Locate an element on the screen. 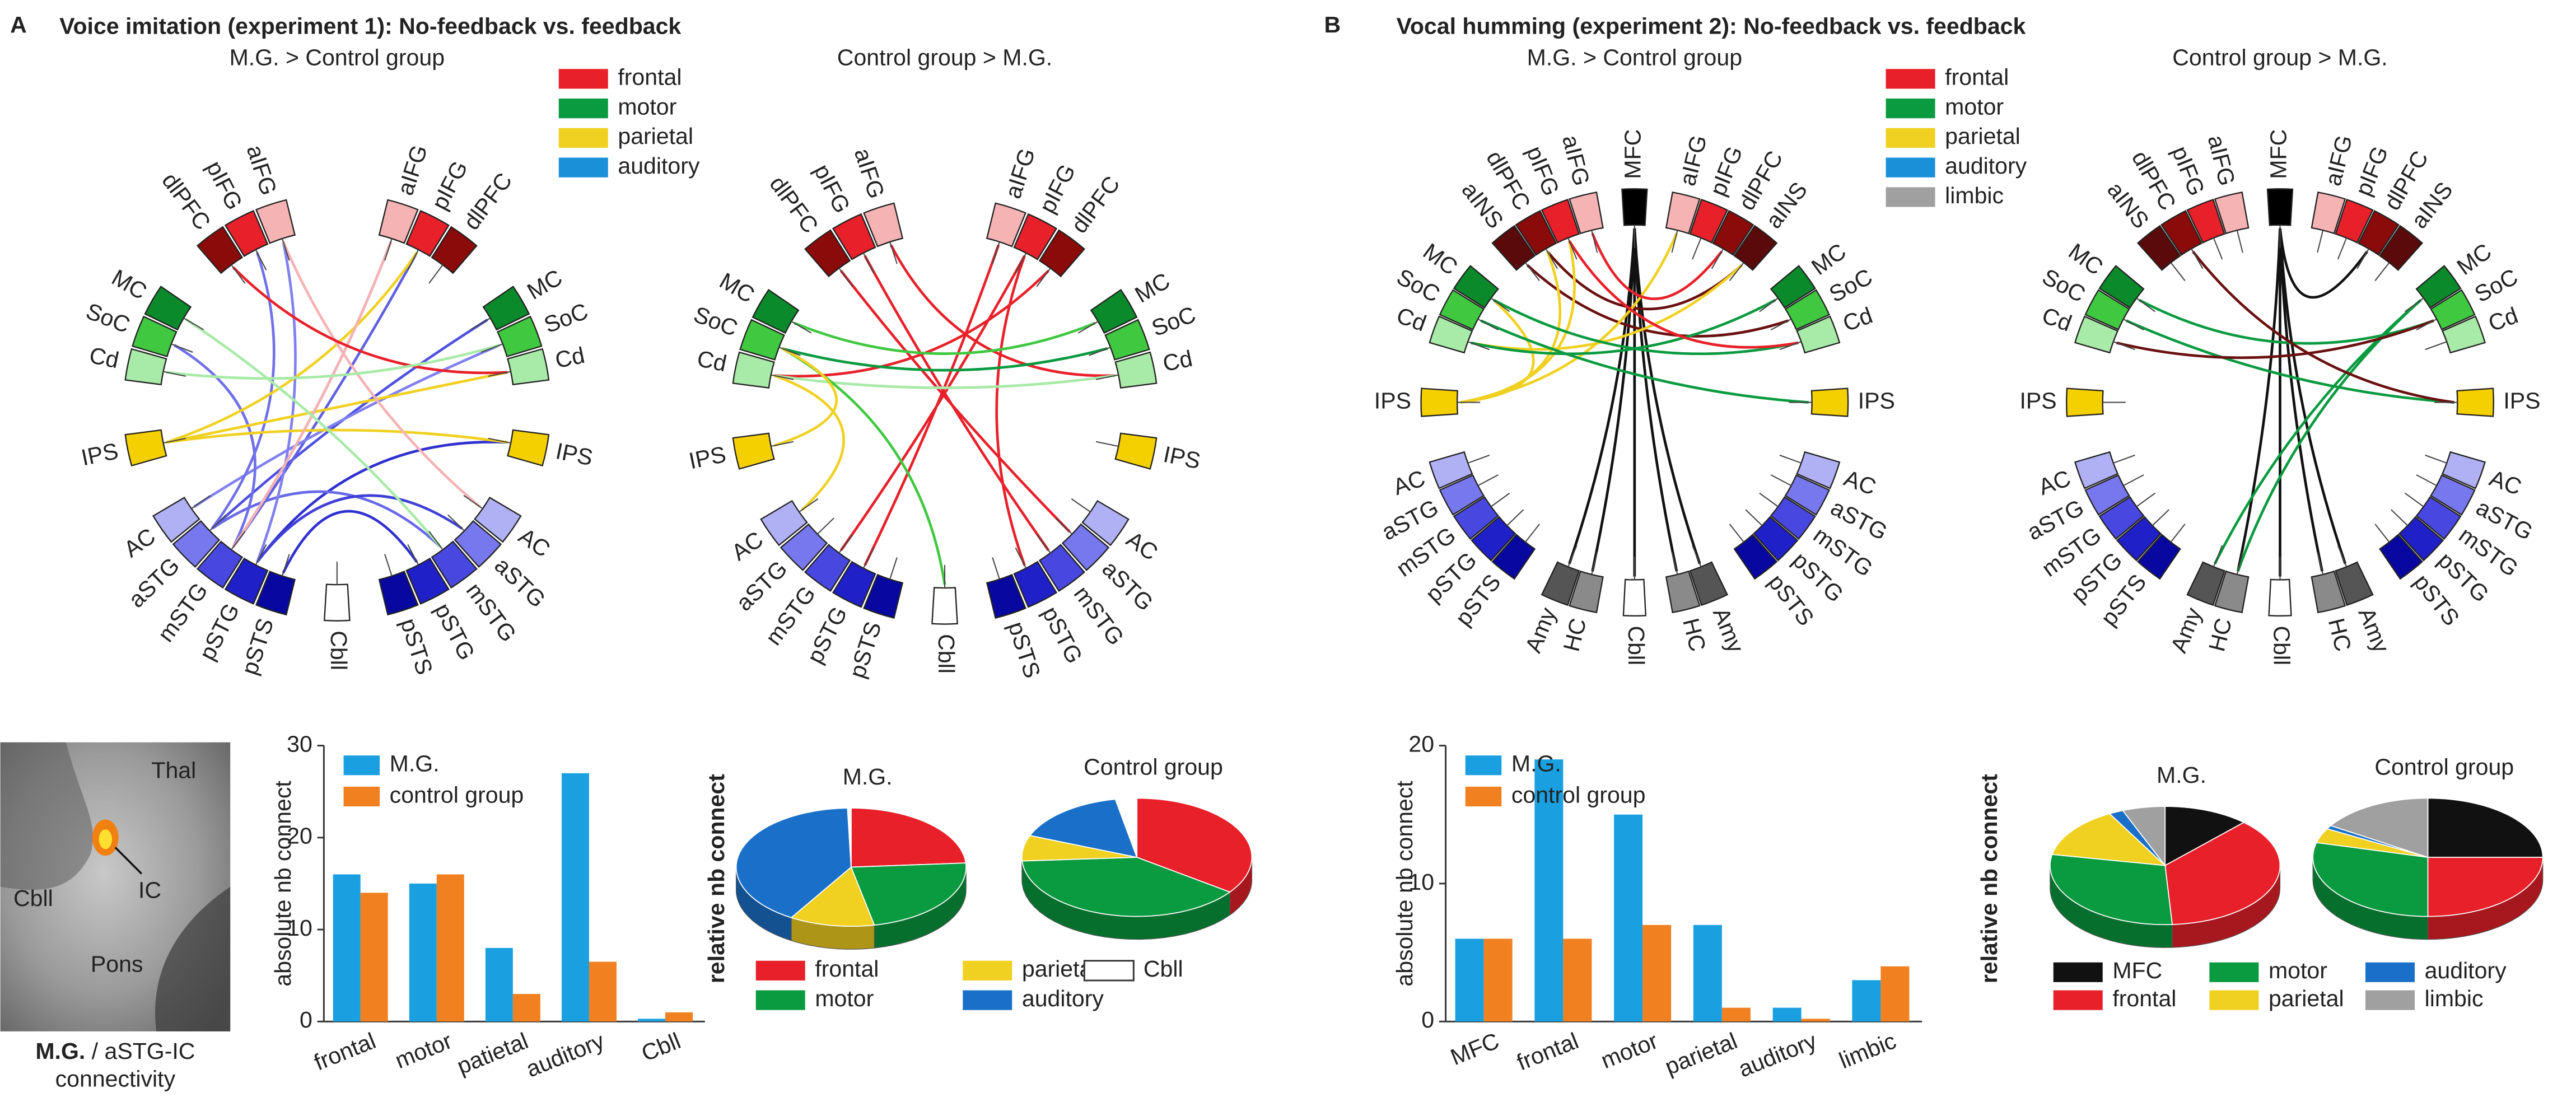 Image resolution: width=2576 pixels, height=1102 pixels. activation-core is located at coordinates (106, 839).